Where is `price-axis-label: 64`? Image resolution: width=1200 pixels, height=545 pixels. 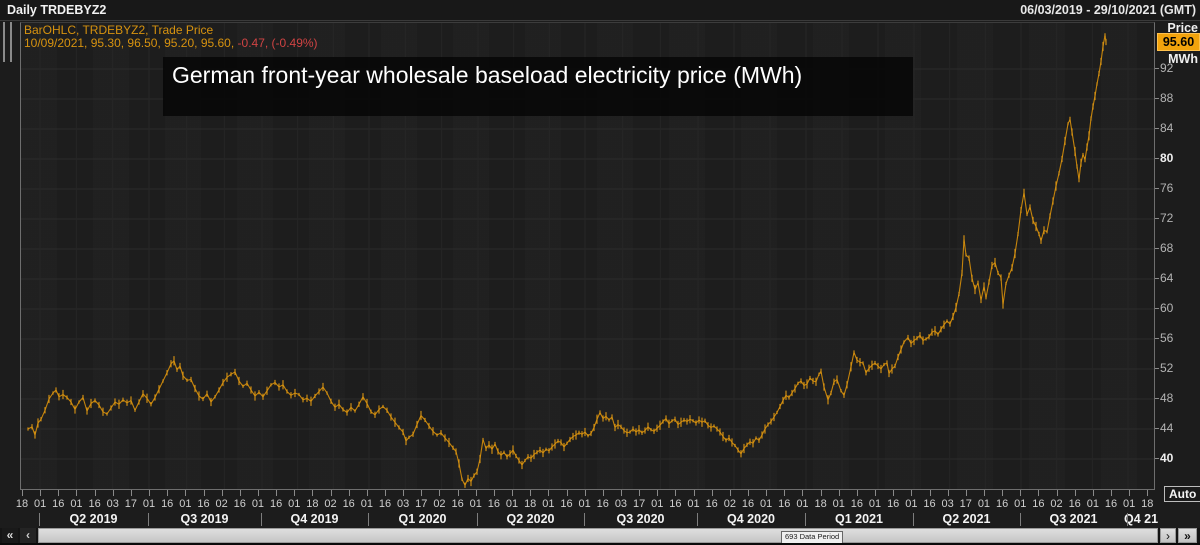 price-axis-label: 64 is located at coordinates (1167, 278).